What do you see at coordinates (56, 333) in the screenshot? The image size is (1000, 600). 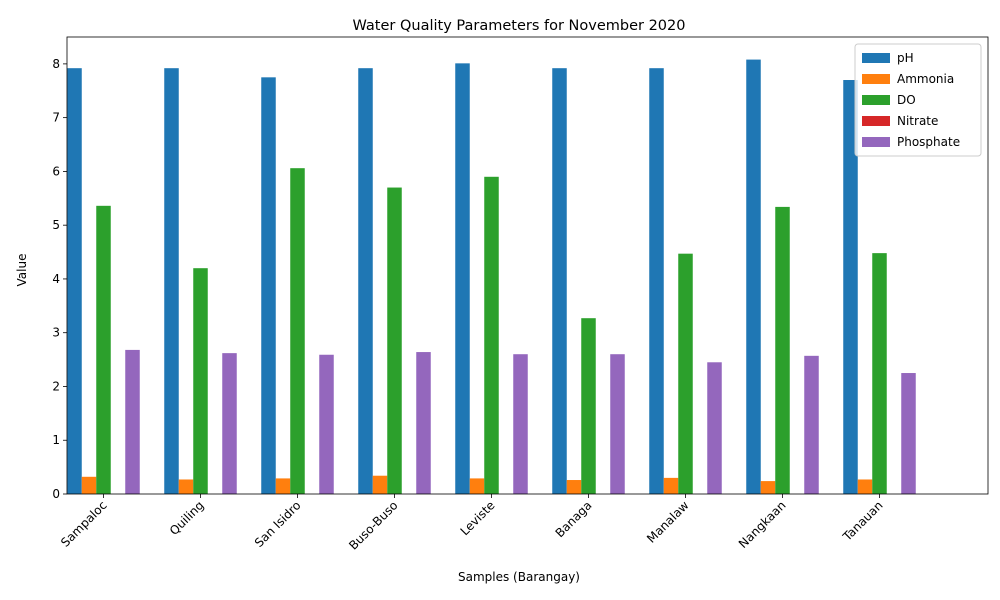 I see `y-tick-label: 3` at bounding box center [56, 333].